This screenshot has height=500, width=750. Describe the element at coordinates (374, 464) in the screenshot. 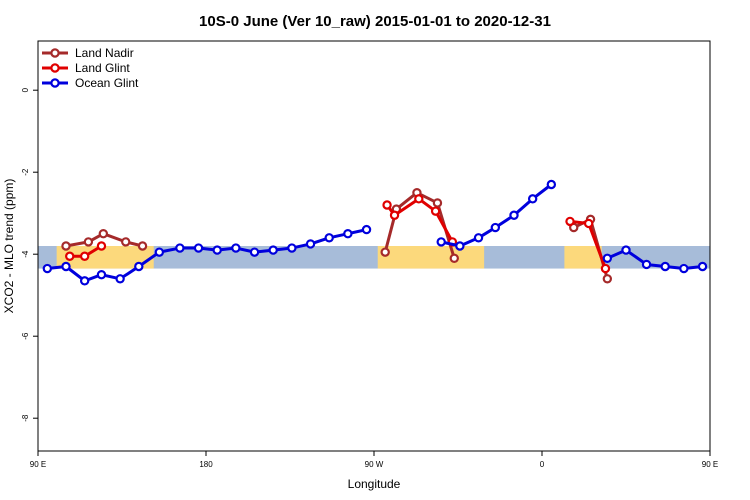

I see `x-tick-label: 90 W` at that location.